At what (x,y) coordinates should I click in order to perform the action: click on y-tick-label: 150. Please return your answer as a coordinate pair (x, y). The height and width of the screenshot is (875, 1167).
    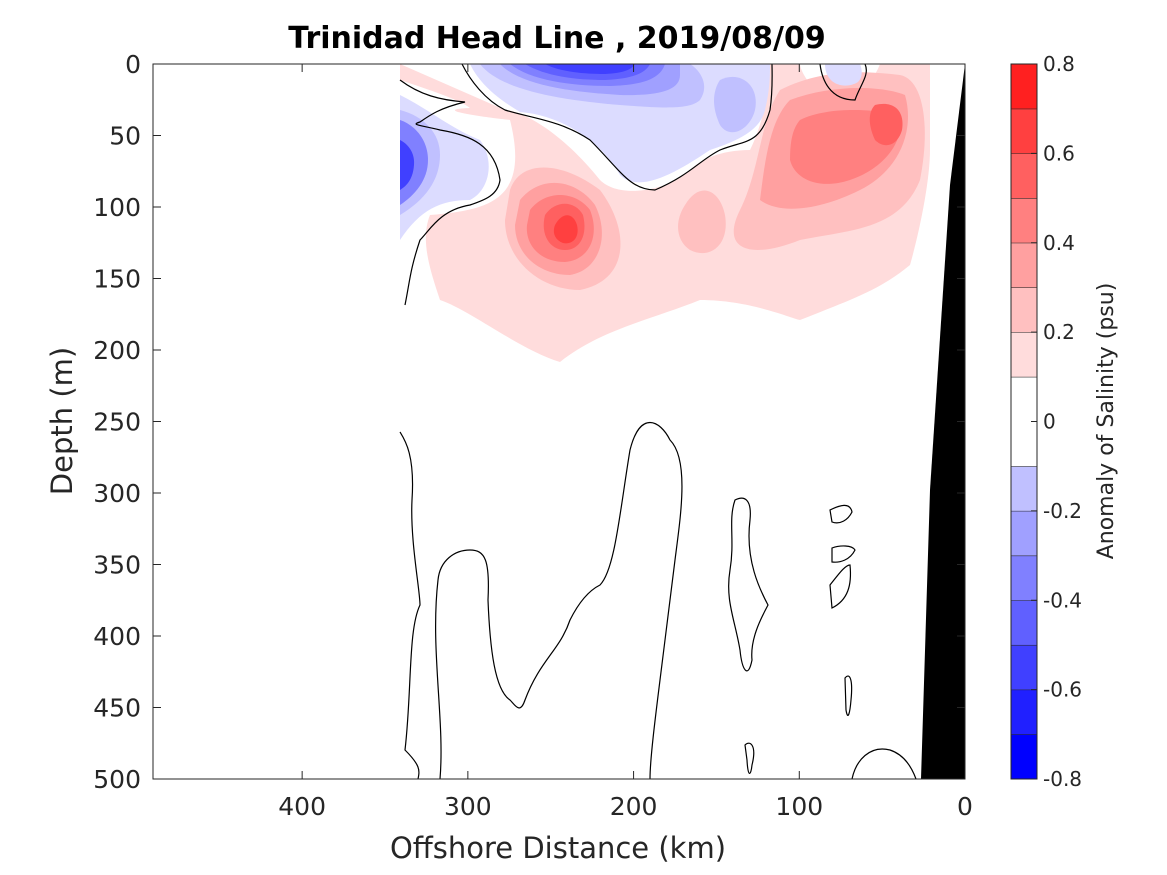
    Looking at the image, I should click on (117, 279).